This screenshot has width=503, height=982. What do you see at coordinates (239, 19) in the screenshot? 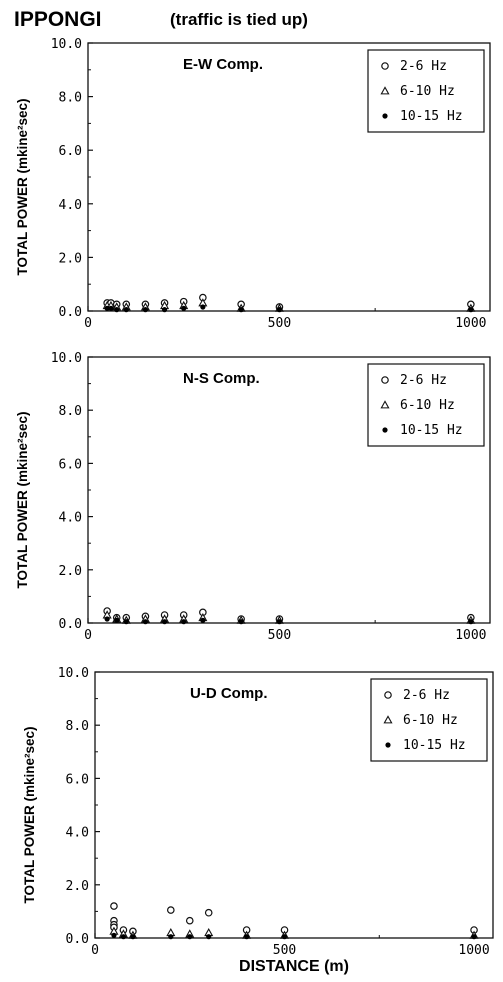
I see `figure-subtitle: (traffic is tied up)` at bounding box center [239, 19].